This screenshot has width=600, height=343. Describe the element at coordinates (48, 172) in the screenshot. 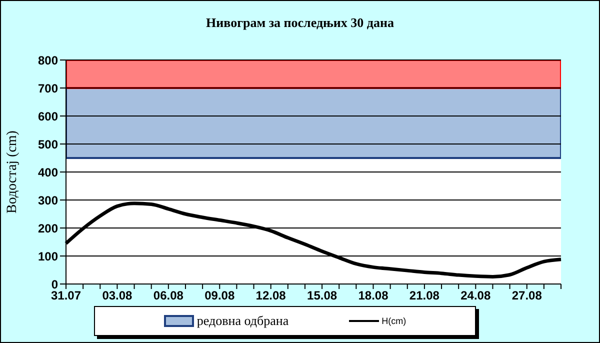

I see `y-tick-label: 400` at that location.